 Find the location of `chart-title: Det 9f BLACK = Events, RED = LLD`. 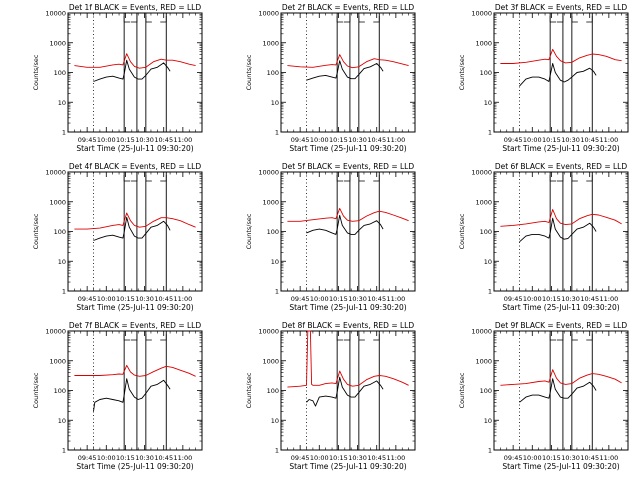

chart-title: Det 9f BLACK = Events, RED = LLD is located at coordinates (561, 325).